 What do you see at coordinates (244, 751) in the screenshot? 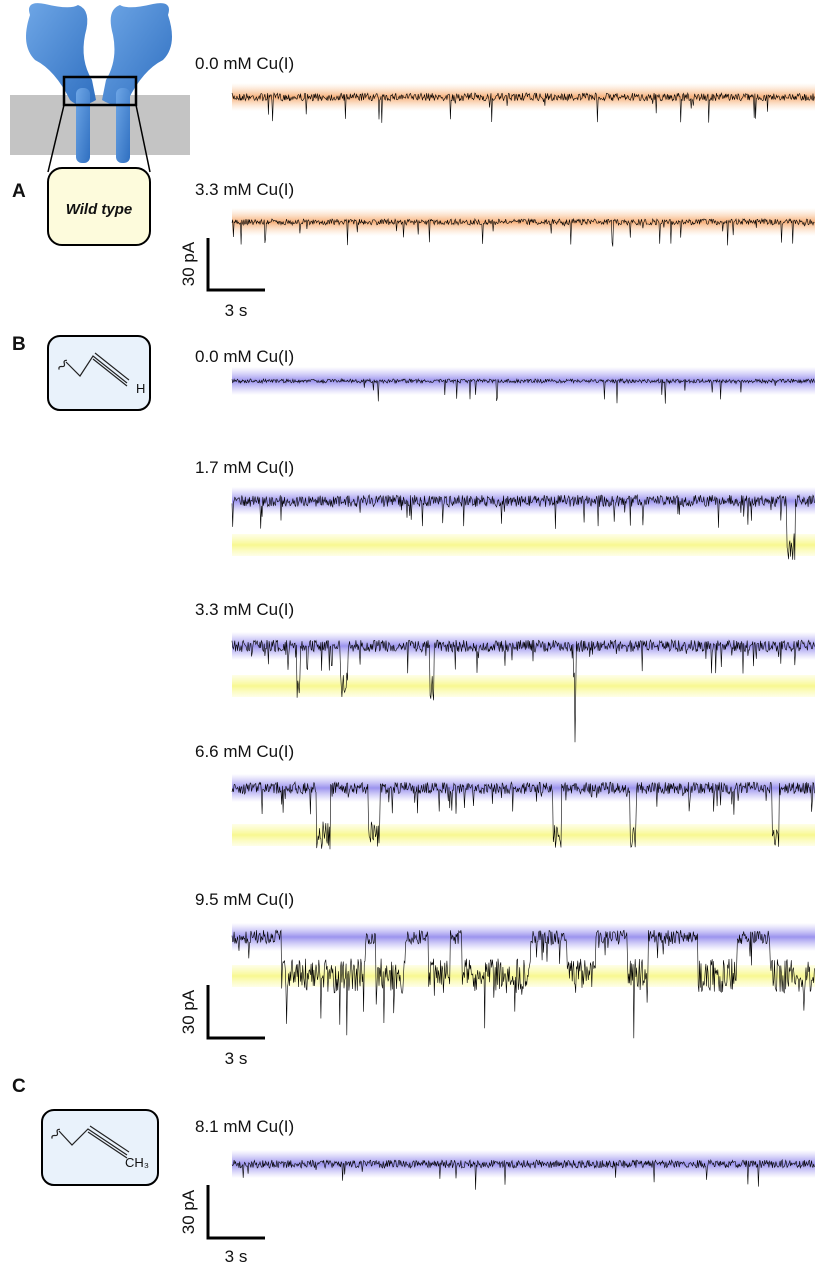
I see `trace-label: 6.6 mM Cu(I)` at bounding box center [244, 751].